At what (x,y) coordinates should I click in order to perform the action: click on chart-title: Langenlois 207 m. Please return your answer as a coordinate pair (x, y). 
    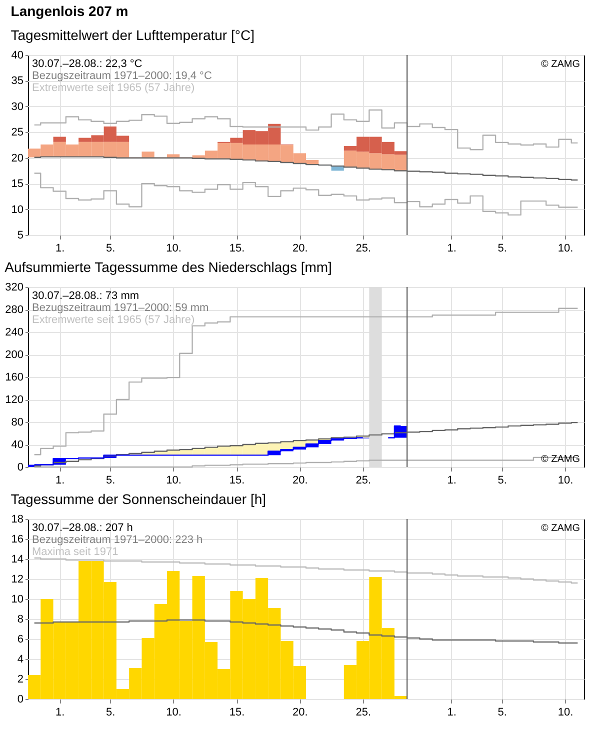
    Looking at the image, I should click on (69, 11).